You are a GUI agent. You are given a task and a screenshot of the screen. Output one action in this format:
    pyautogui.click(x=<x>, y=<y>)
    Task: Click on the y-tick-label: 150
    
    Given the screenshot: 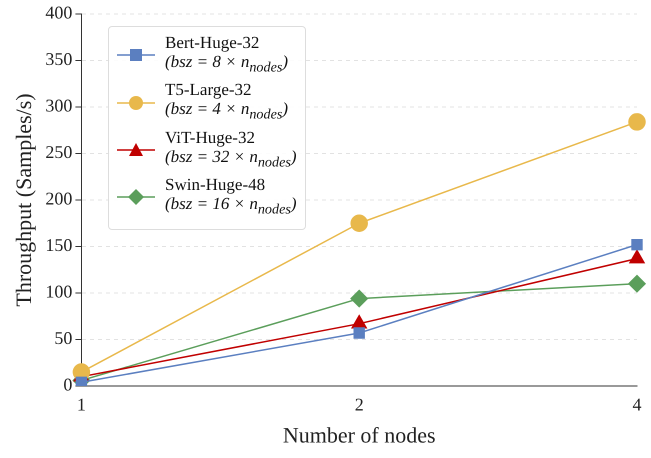 What is the action you would take?
    pyautogui.click(x=58, y=245)
    